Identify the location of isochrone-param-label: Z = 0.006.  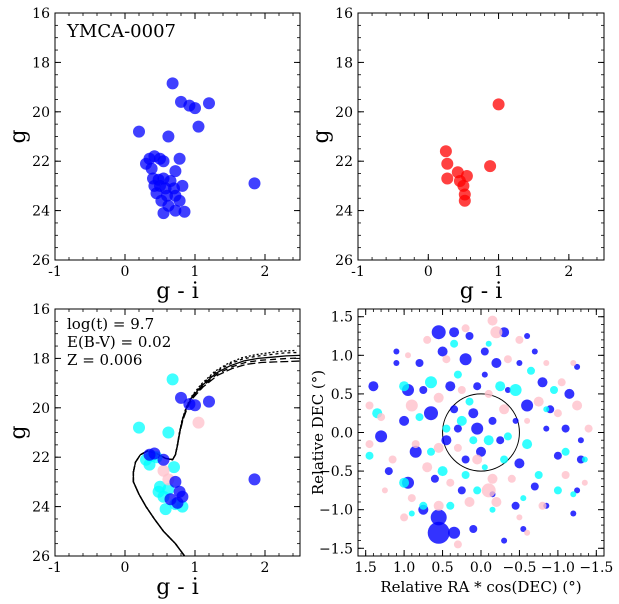
(104, 360).